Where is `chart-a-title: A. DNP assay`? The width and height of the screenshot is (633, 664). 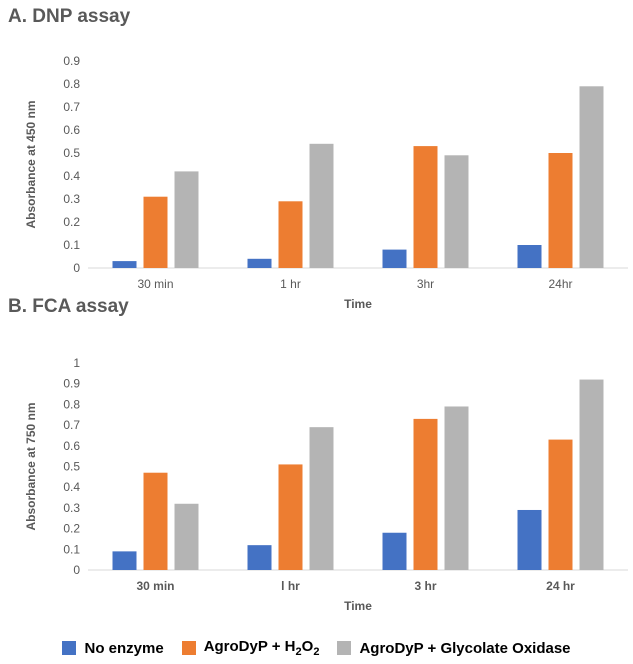 chart-a-title: A. DNP assay is located at coordinates (69, 16).